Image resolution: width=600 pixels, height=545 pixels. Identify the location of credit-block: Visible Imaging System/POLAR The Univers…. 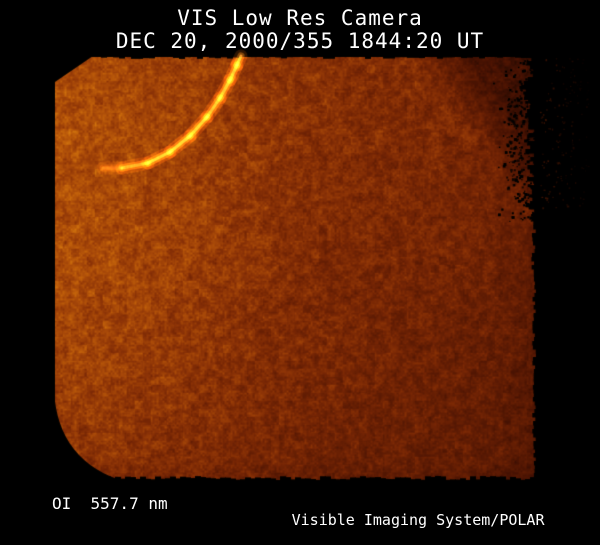
(400, 519).